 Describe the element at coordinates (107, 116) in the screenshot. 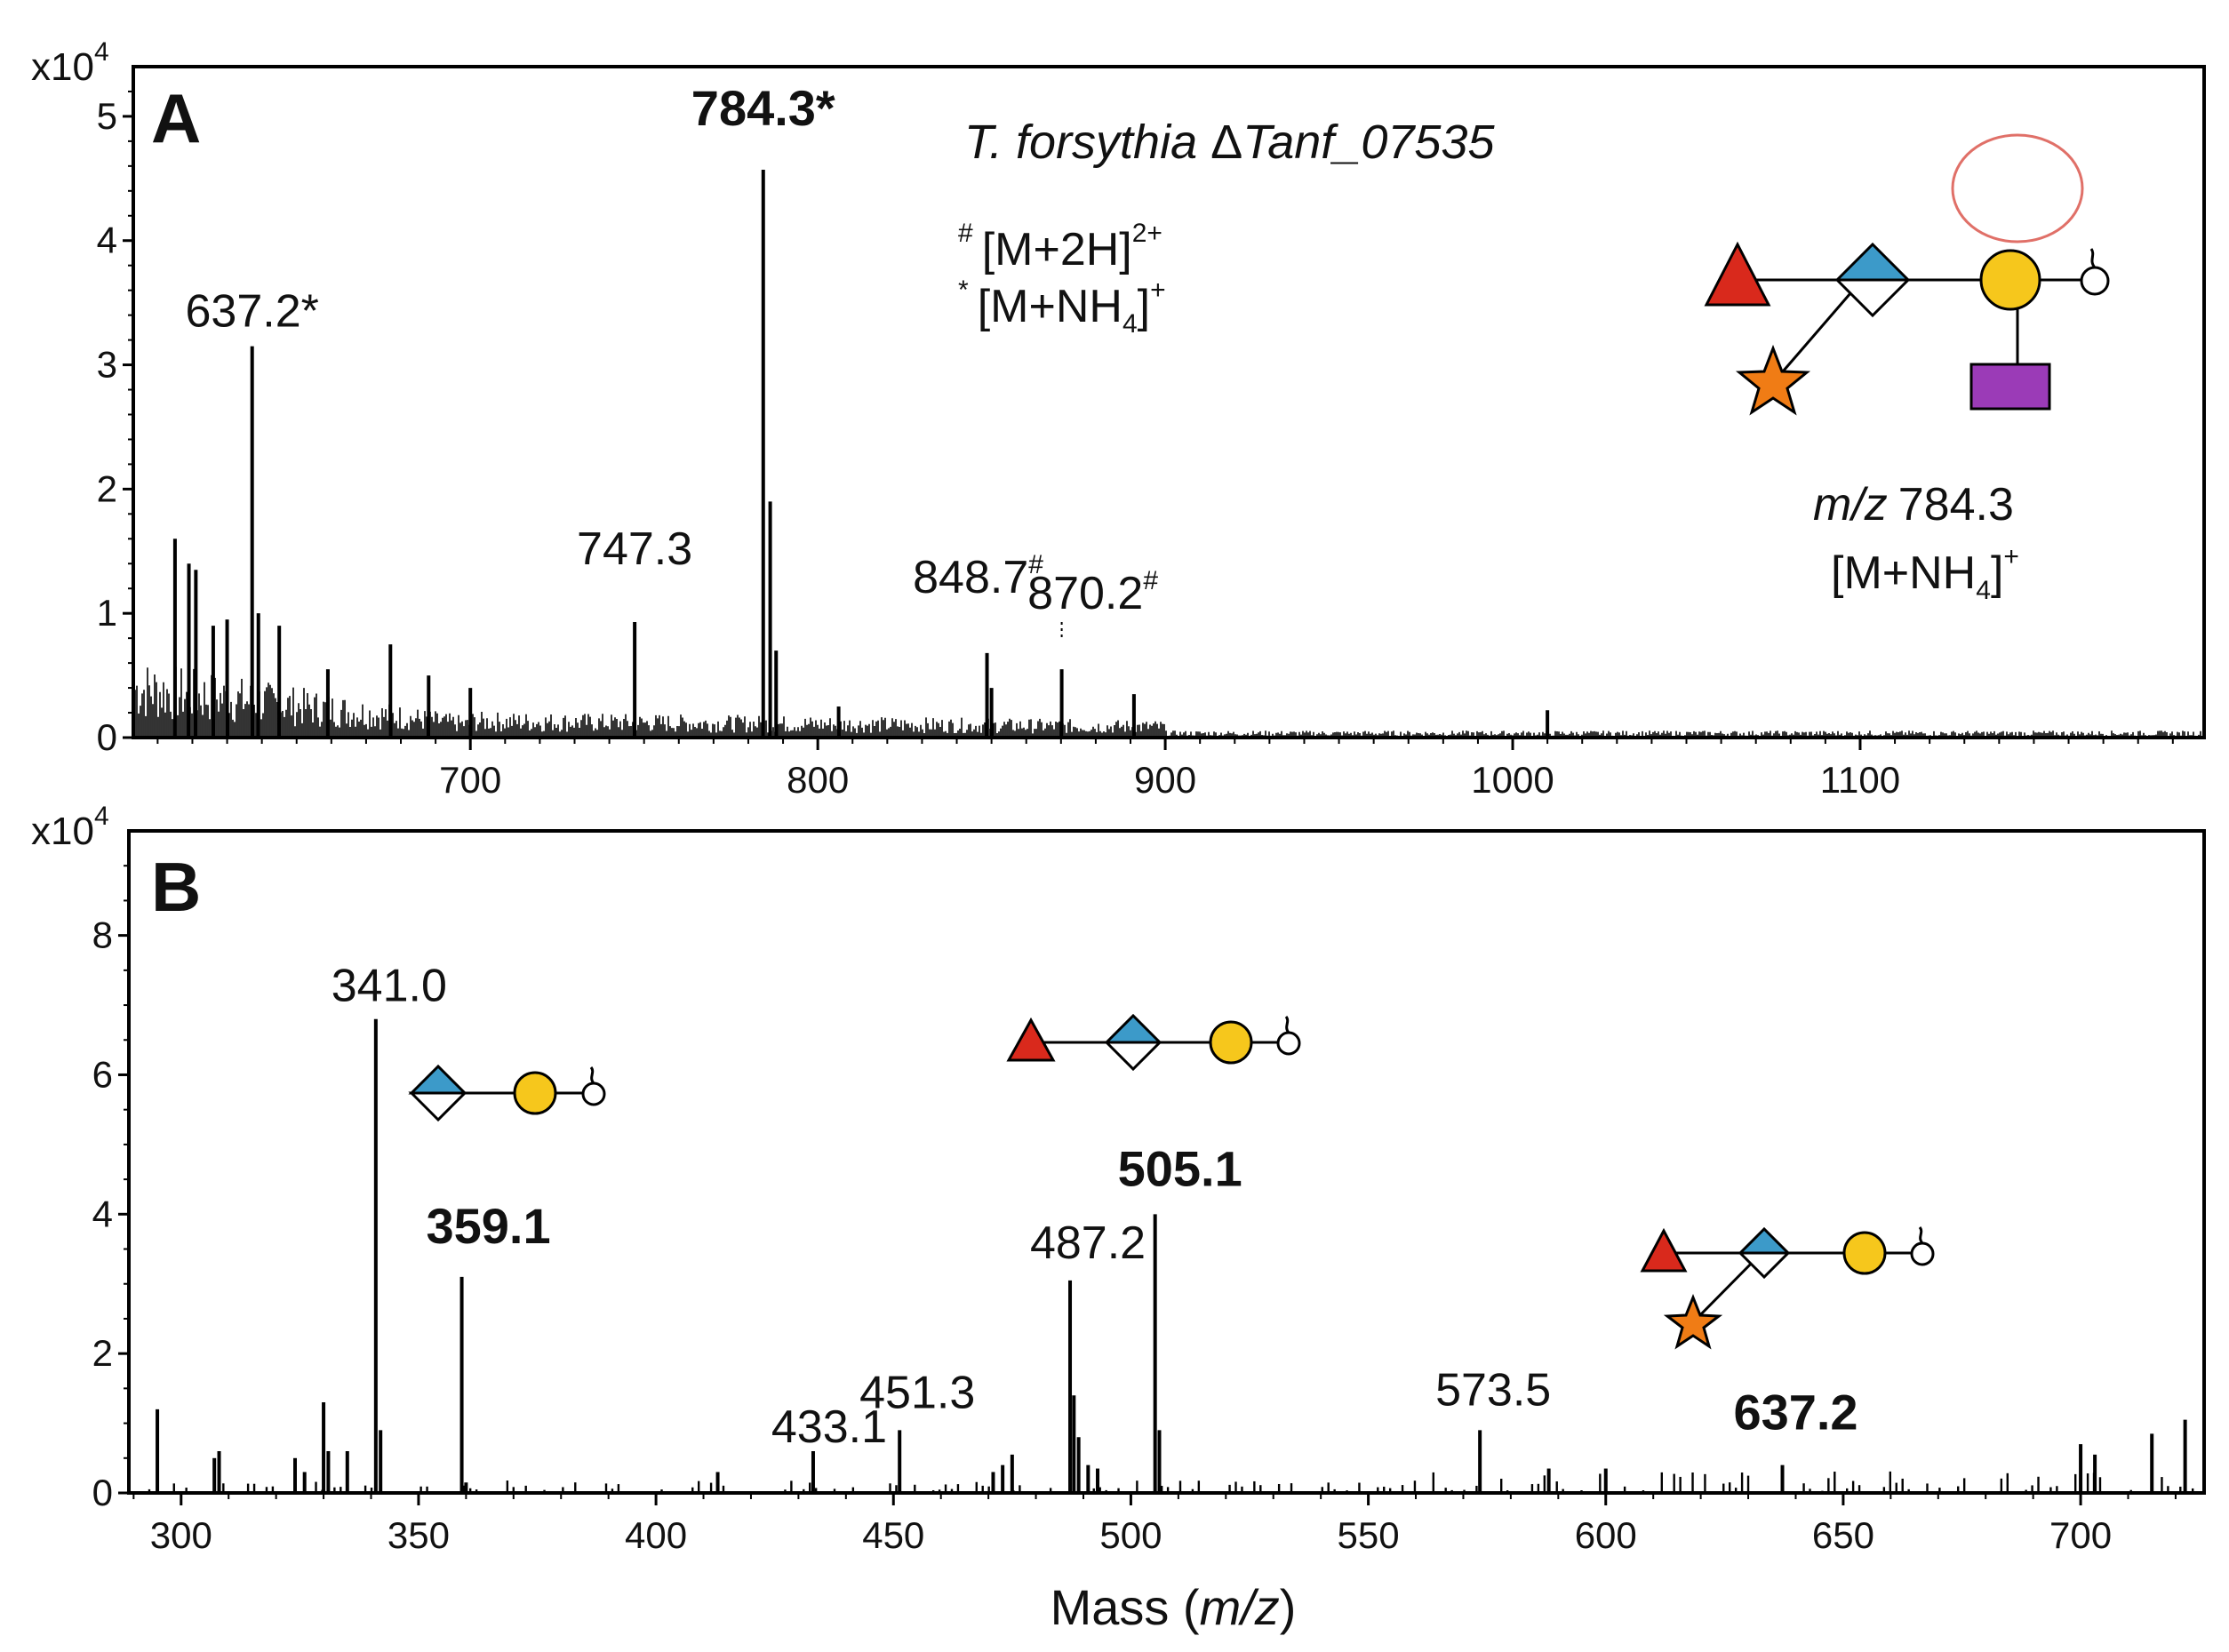

I see `y-tick-label: 5` at that location.